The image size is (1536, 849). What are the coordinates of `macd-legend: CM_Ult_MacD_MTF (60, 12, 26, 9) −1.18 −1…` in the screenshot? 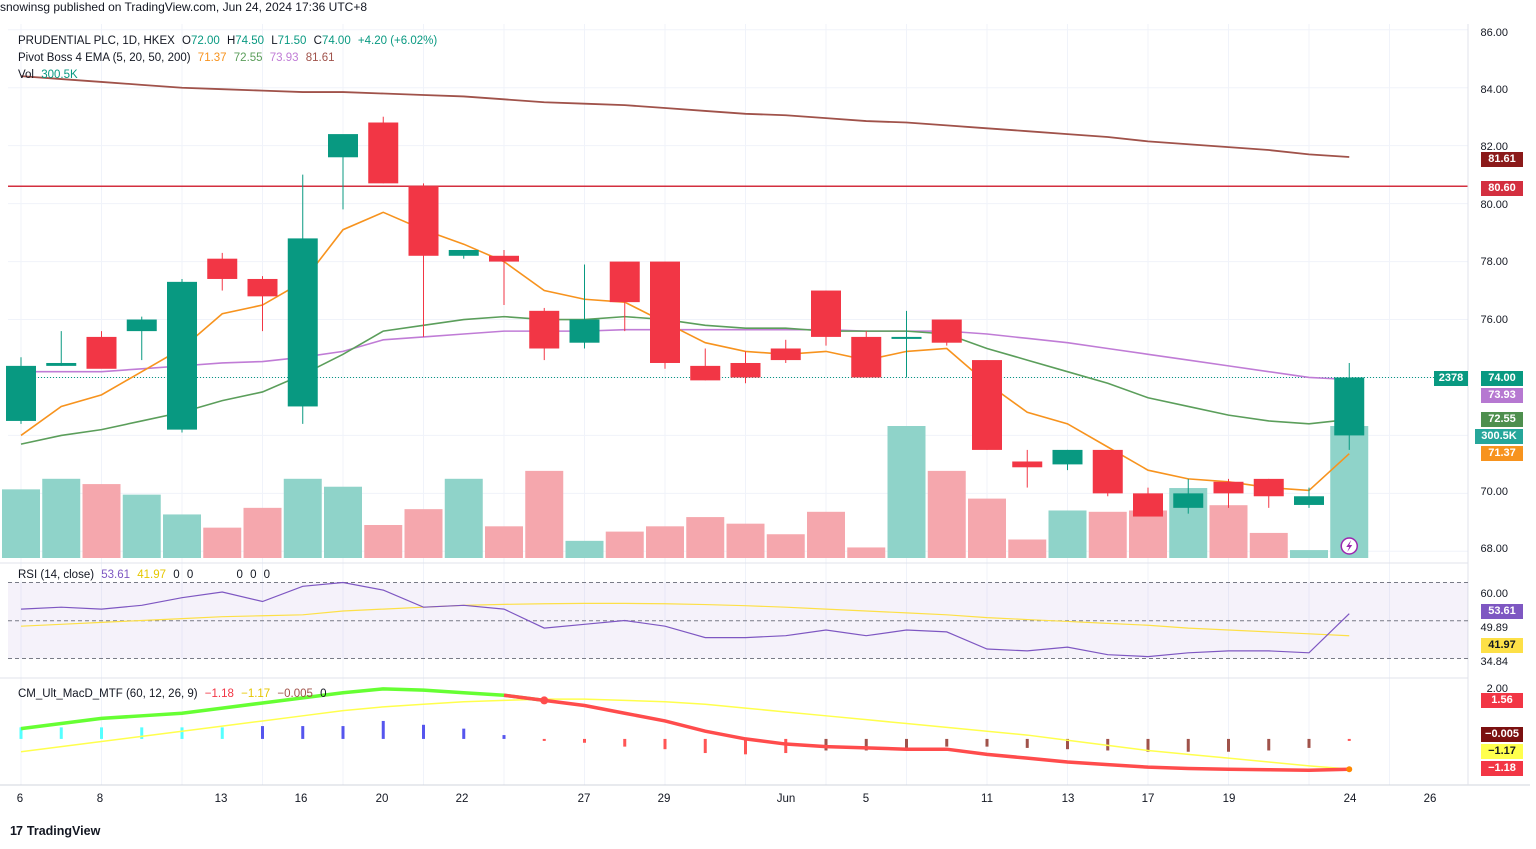 It's located at (174, 694).